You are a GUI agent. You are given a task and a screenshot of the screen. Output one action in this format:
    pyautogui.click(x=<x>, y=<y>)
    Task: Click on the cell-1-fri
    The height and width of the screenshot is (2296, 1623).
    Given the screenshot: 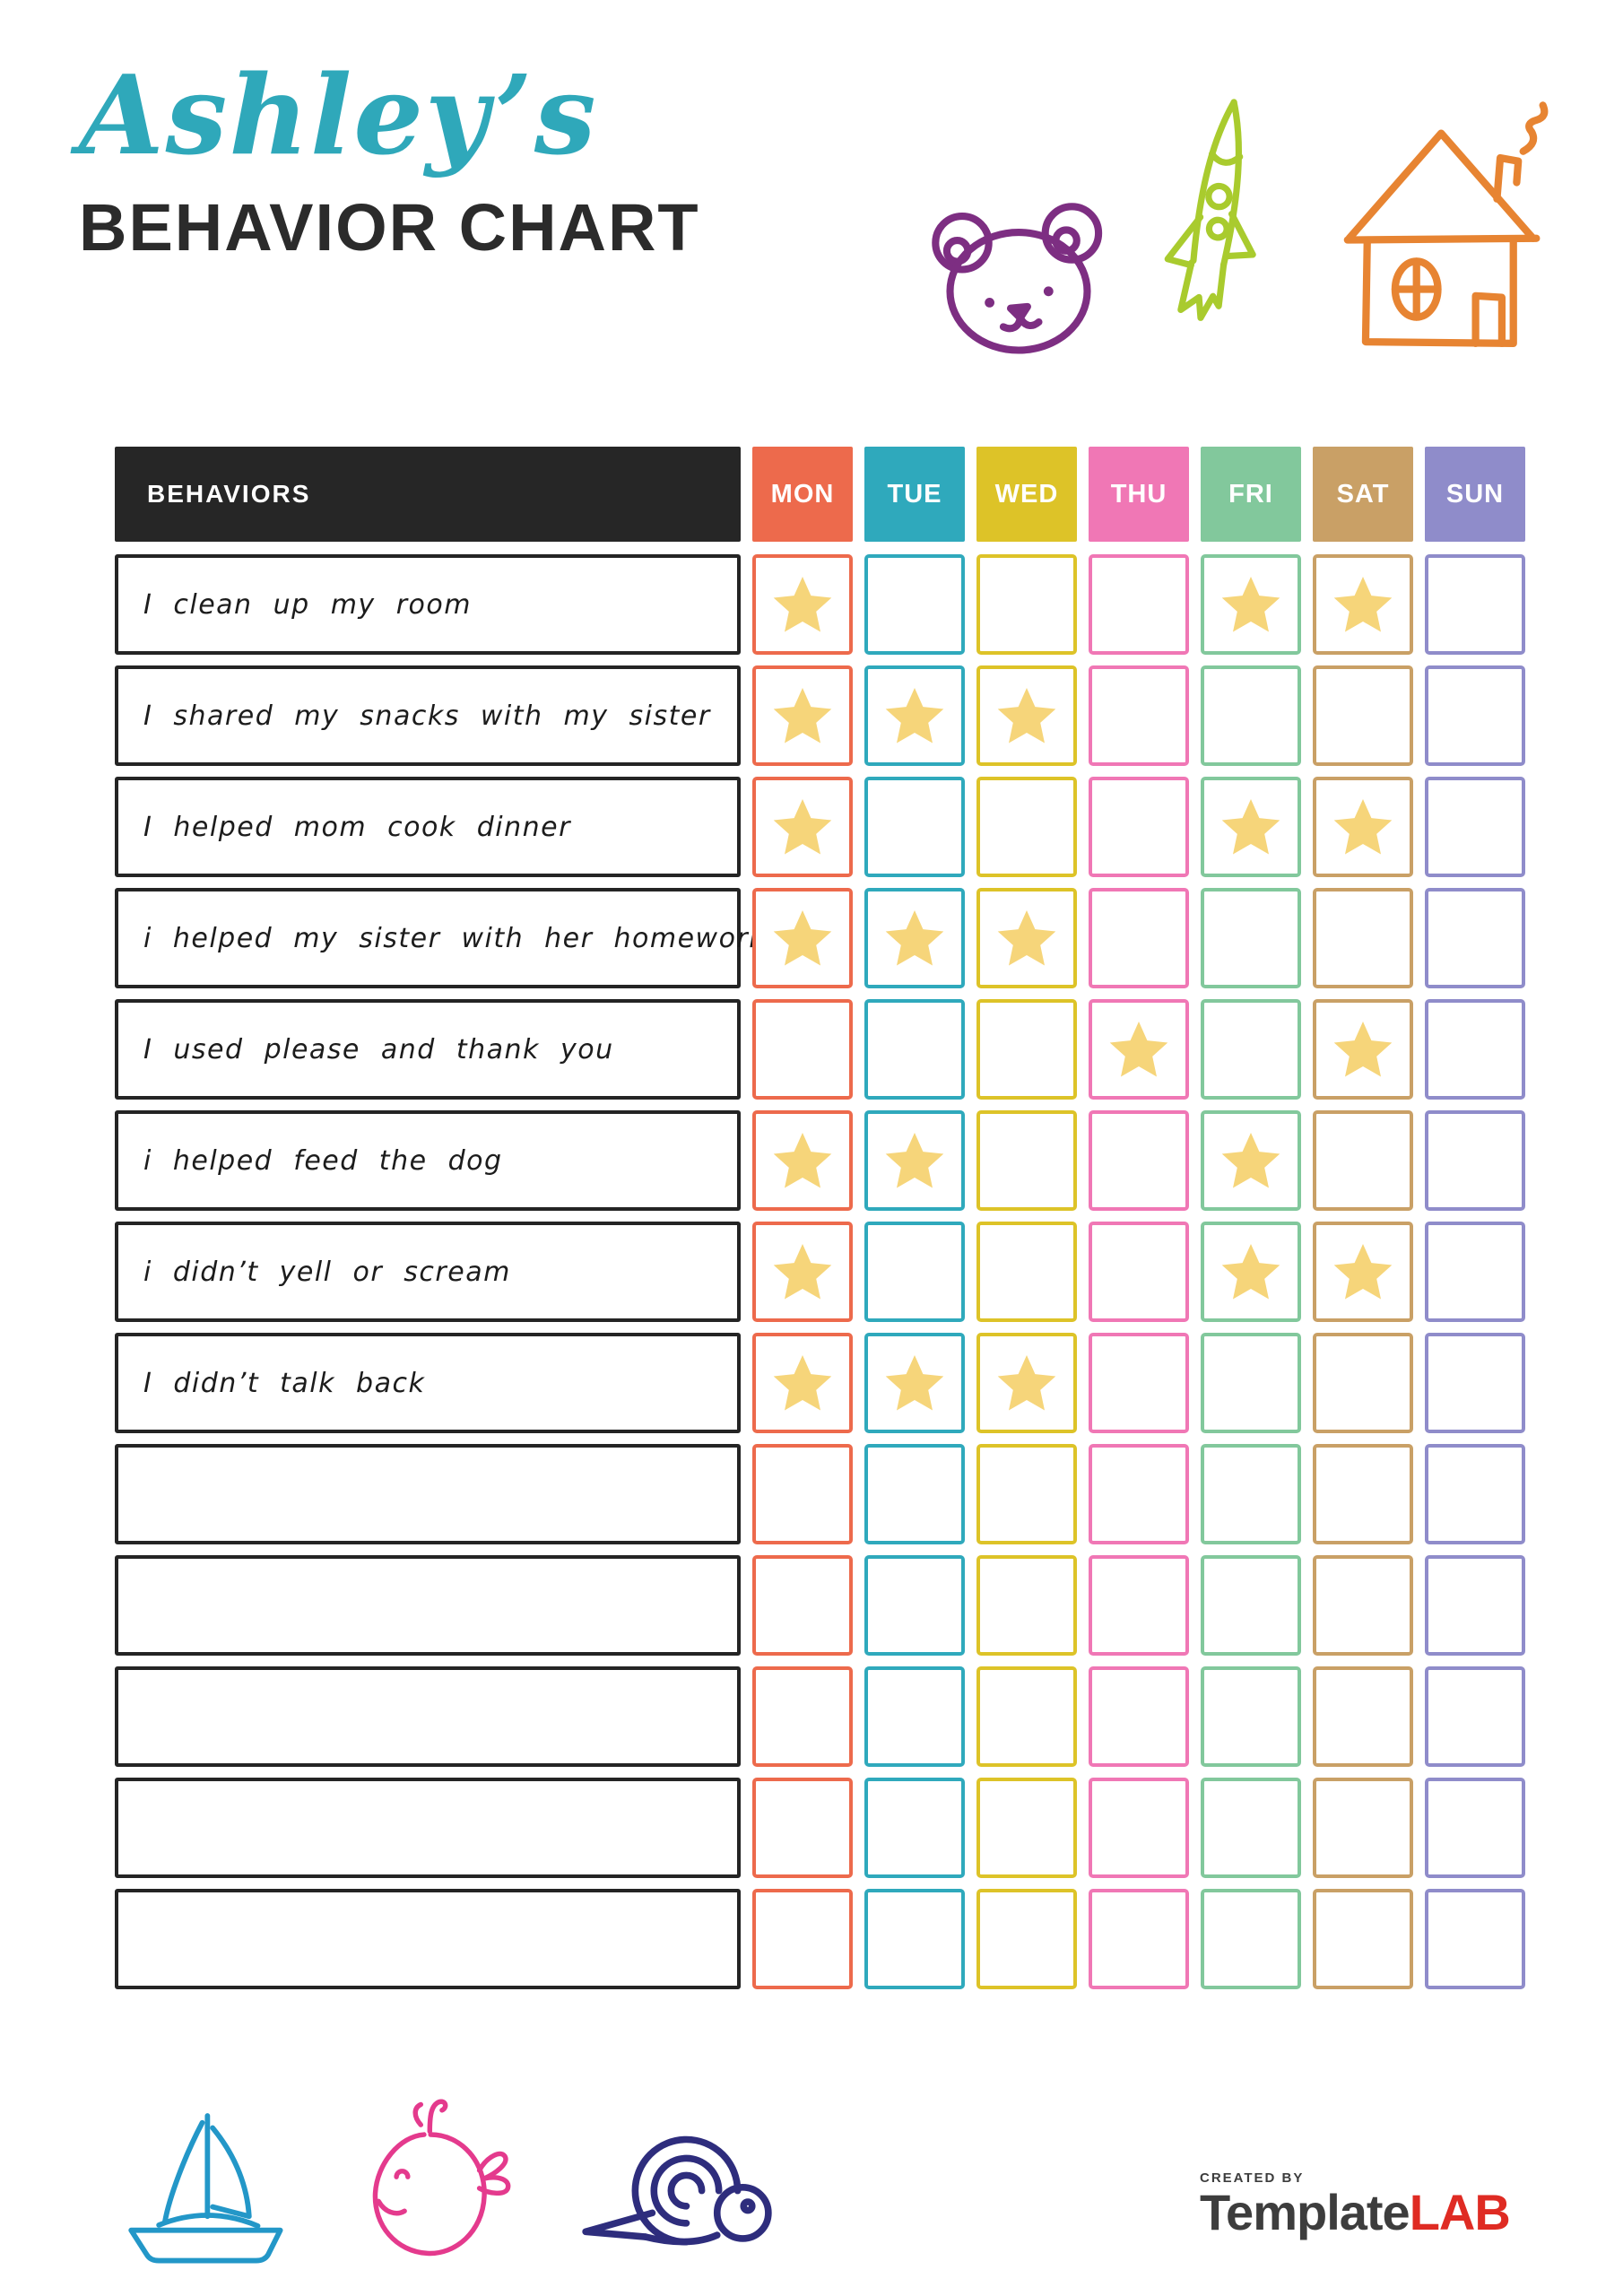 What is the action you would take?
    pyautogui.click(x=1251, y=604)
    